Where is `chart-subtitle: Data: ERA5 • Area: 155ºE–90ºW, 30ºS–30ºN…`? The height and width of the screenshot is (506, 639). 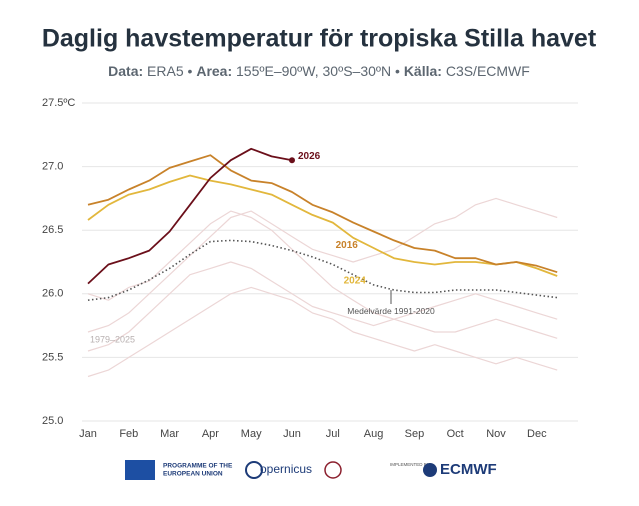
chart-subtitle: Data: ERA5 • Area: 155ºE–90ºW, 30ºS–30ºN… is located at coordinates (319, 71).